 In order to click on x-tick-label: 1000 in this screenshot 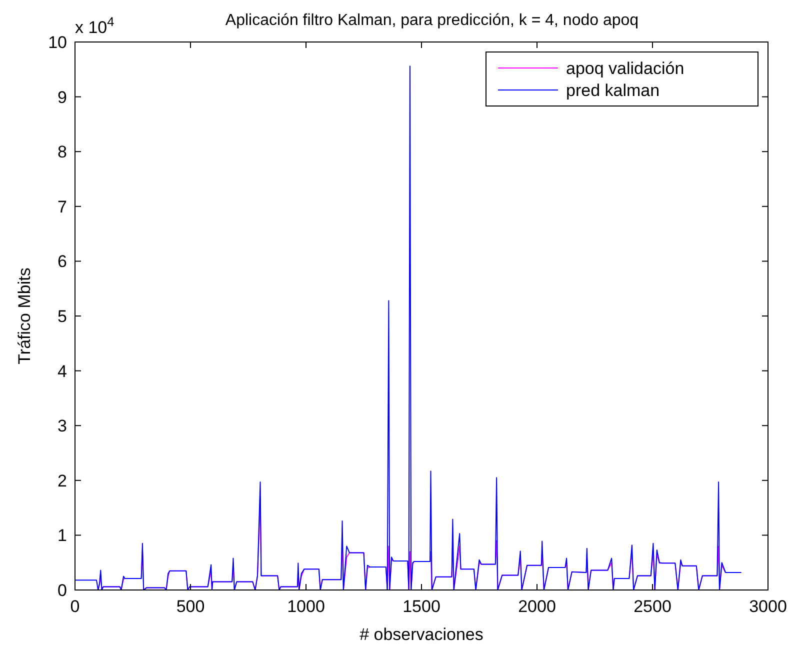, I will do `click(306, 606)`.